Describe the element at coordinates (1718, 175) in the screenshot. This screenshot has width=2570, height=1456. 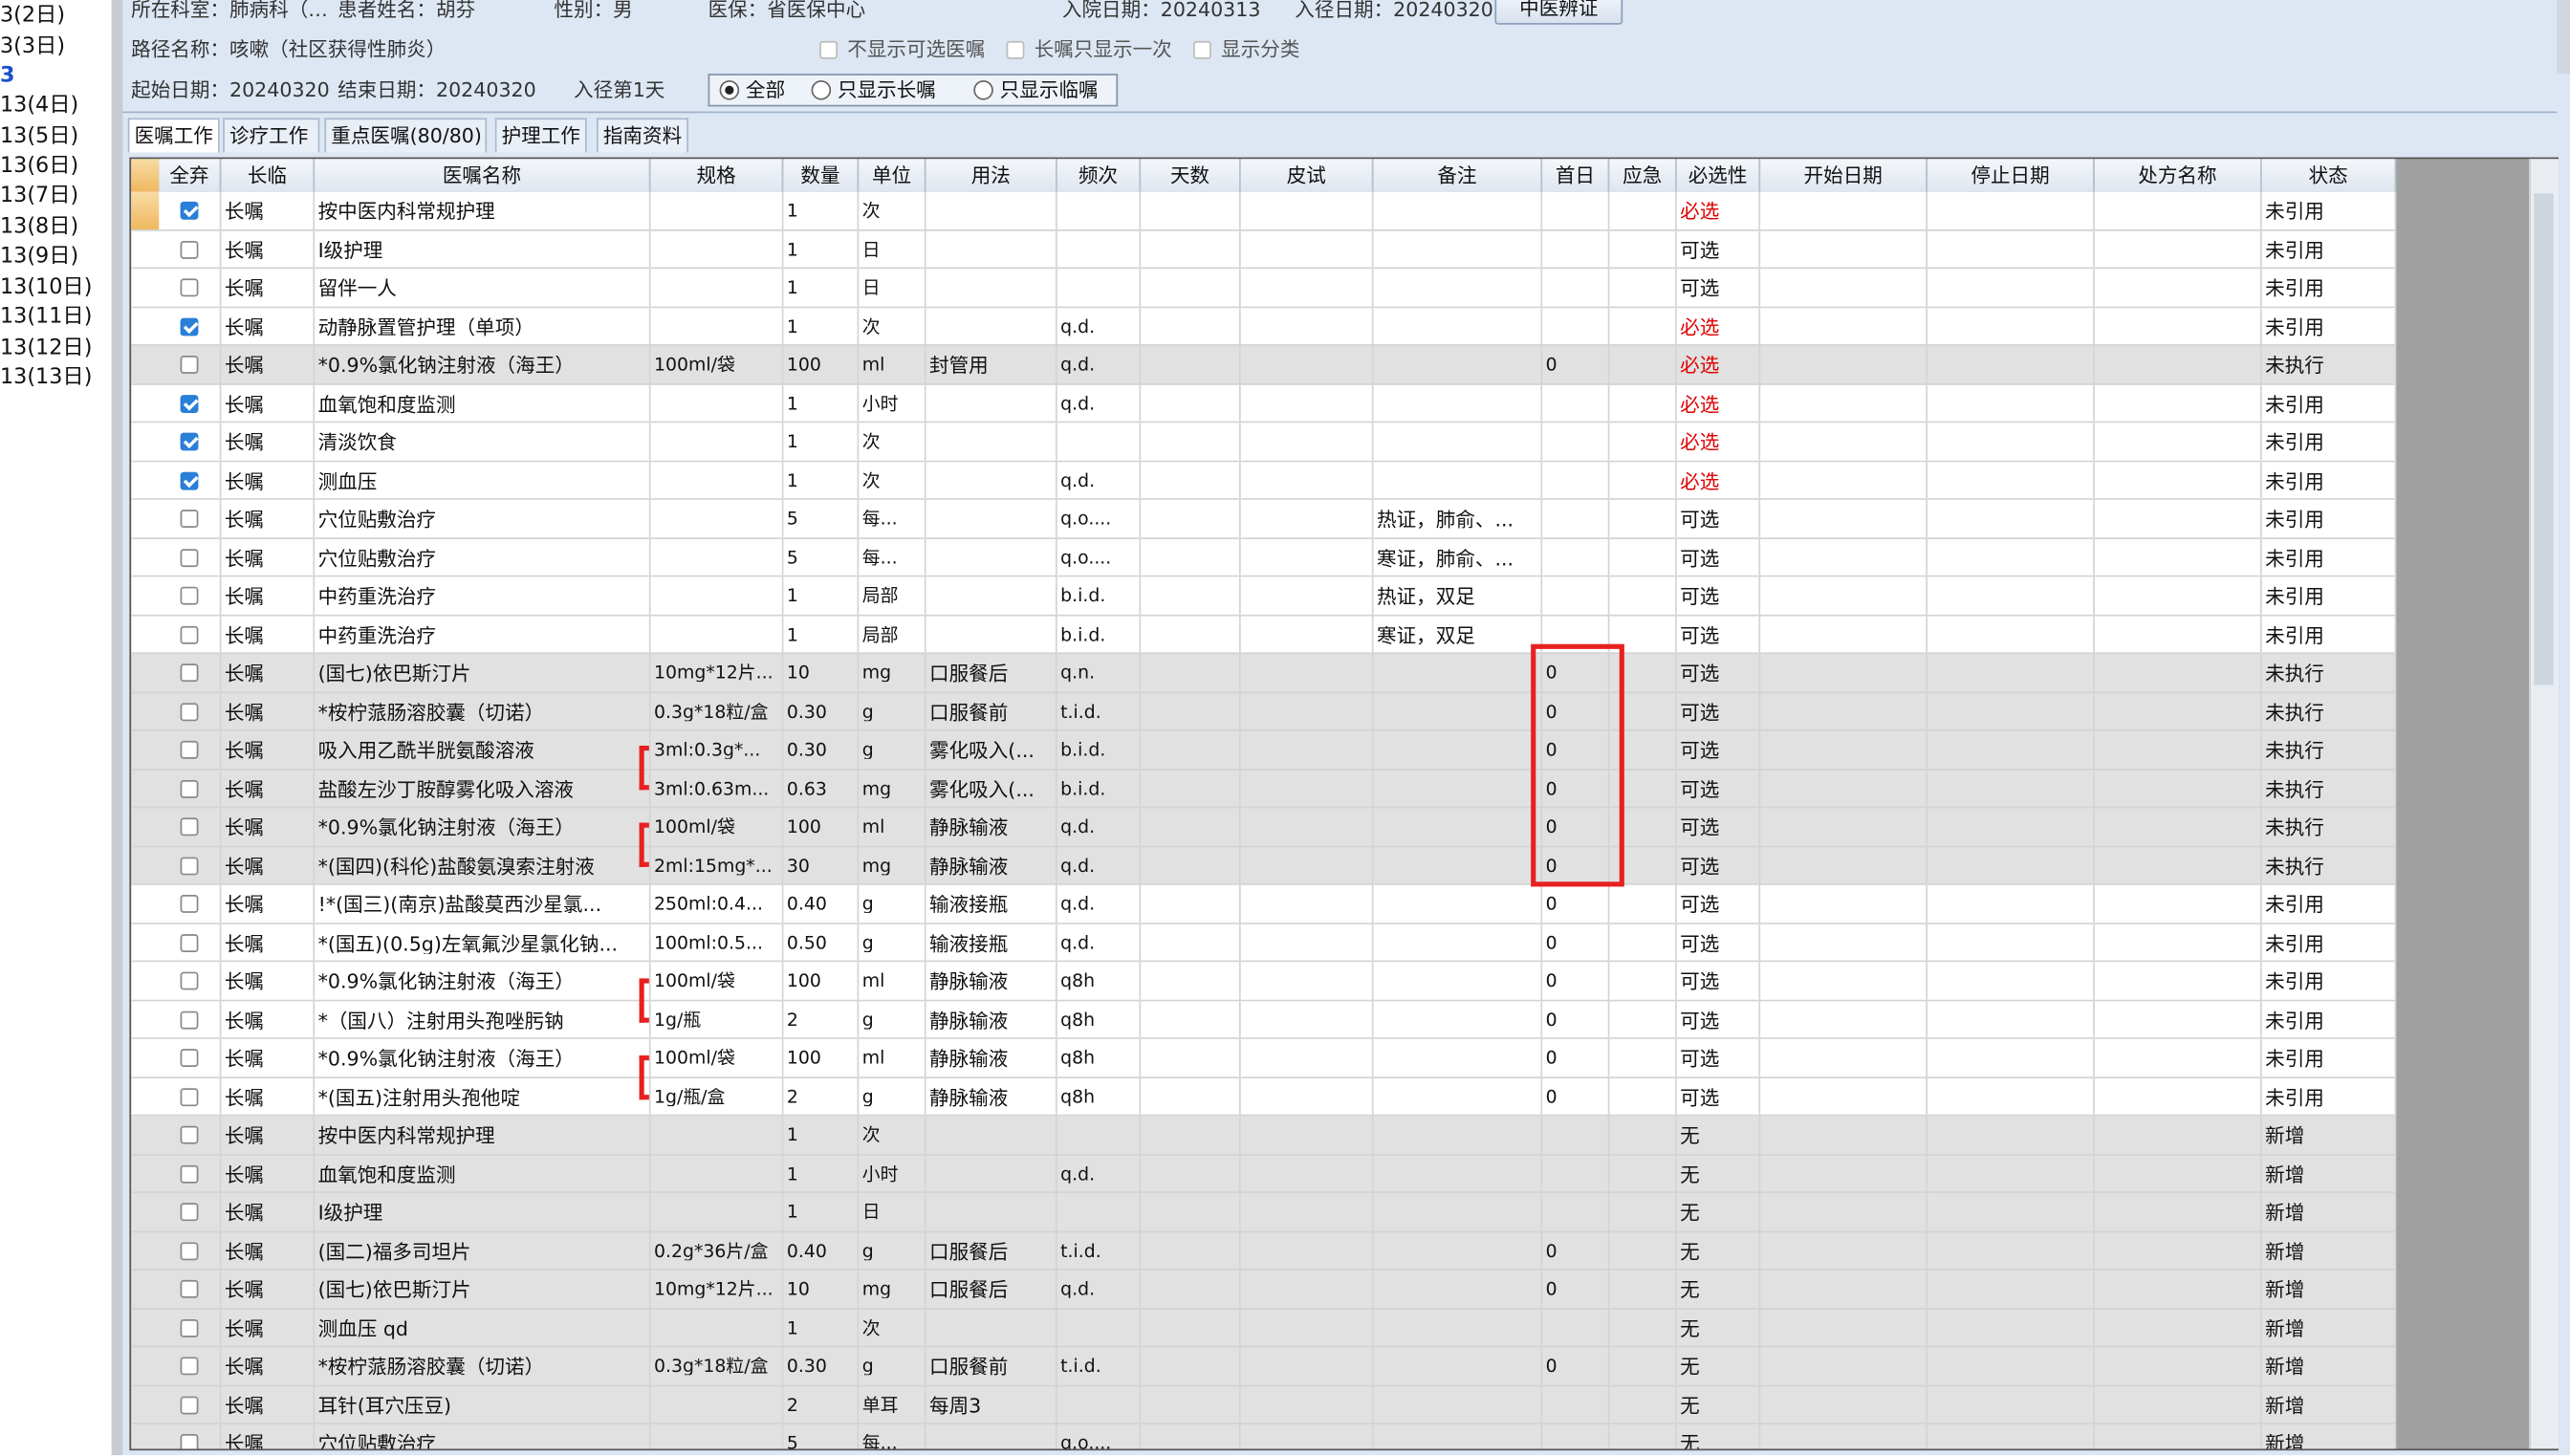
I see `column-header: 必选性` at that location.